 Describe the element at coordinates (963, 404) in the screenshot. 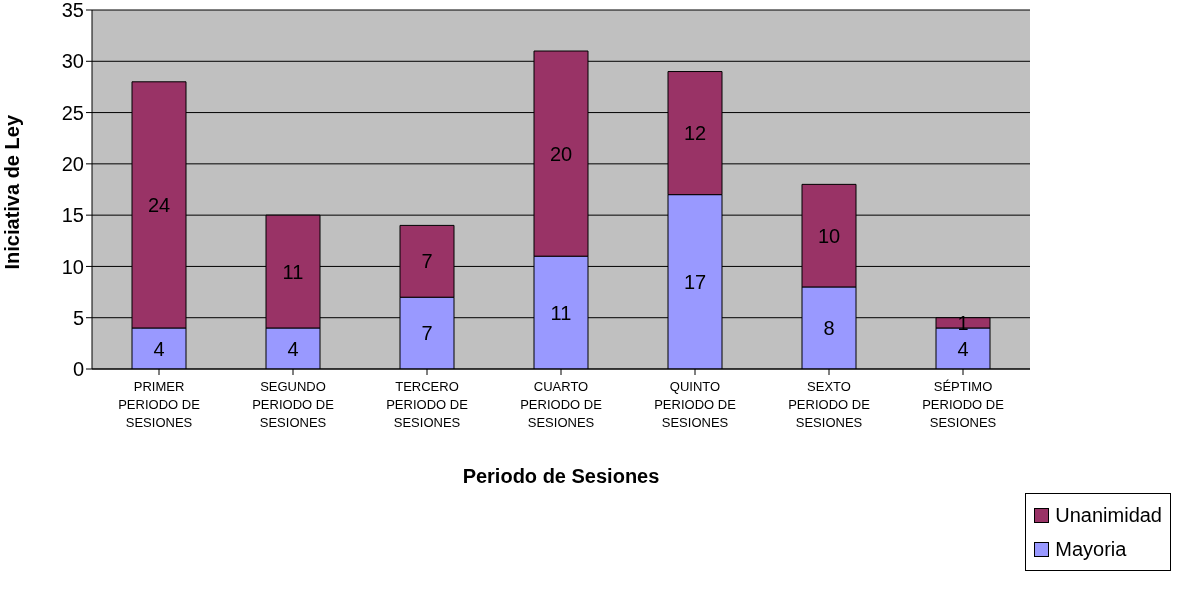

I see `x-tick-label: SÉPTIMO PERIODO DE SESIONES` at that location.